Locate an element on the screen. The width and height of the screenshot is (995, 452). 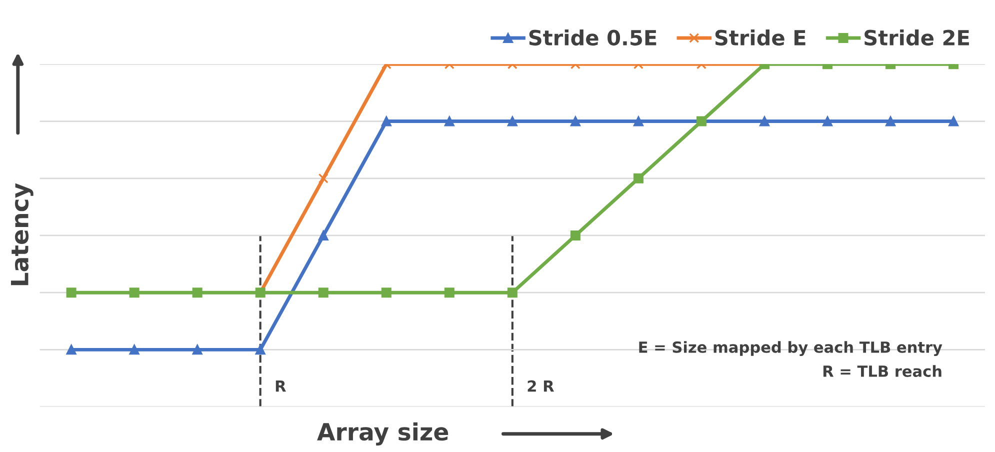
x-axis-title: Array size is located at coordinates (382, 434).